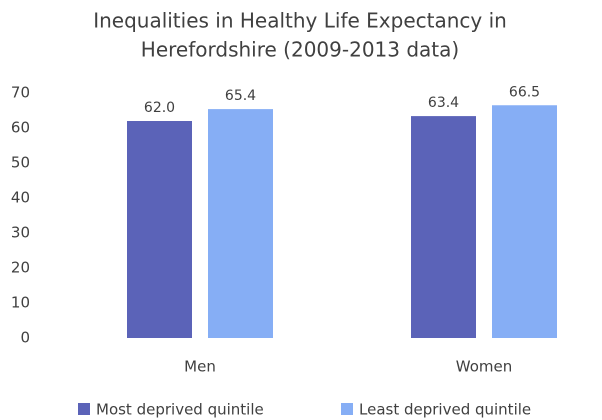 This screenshot has height=420, width=602. I want to click on value-label: 66.5, so click(524, 92).